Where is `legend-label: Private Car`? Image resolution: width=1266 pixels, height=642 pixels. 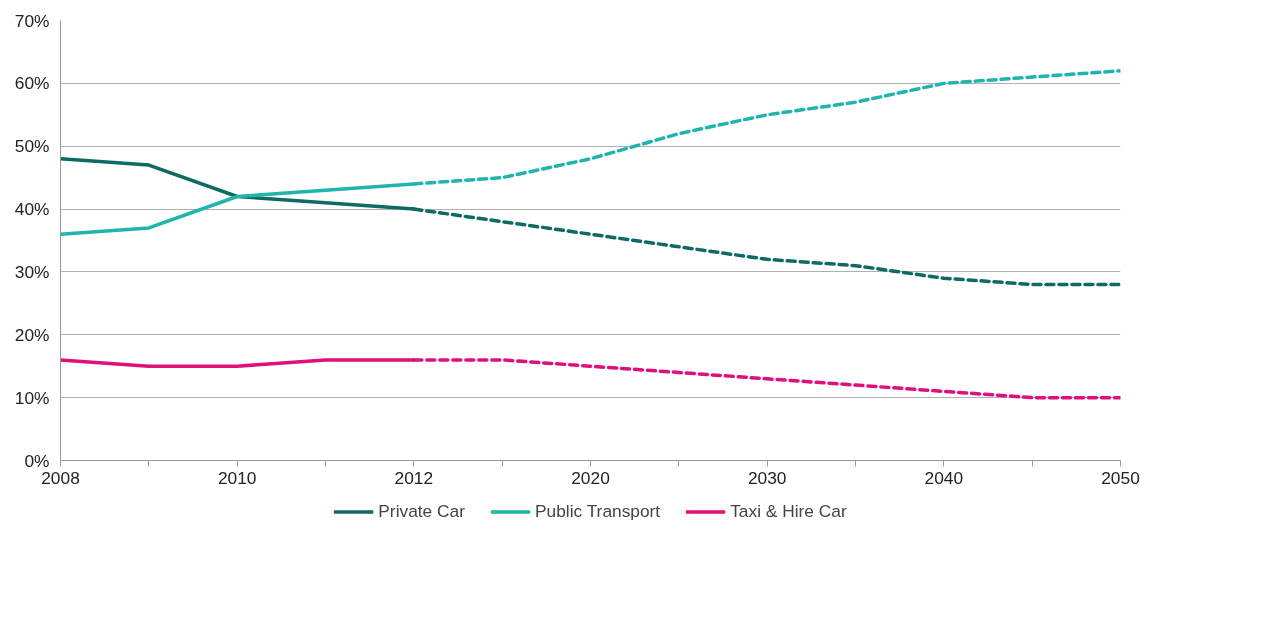 legend-label: Private Car is located at coordinates (421, 511).